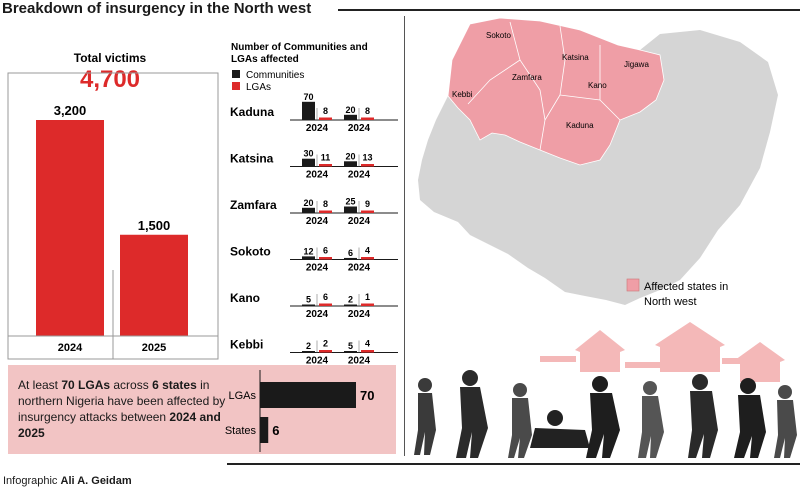 The image size is (800, 499). I want to click on hbar-lgas, so click(308, 395).